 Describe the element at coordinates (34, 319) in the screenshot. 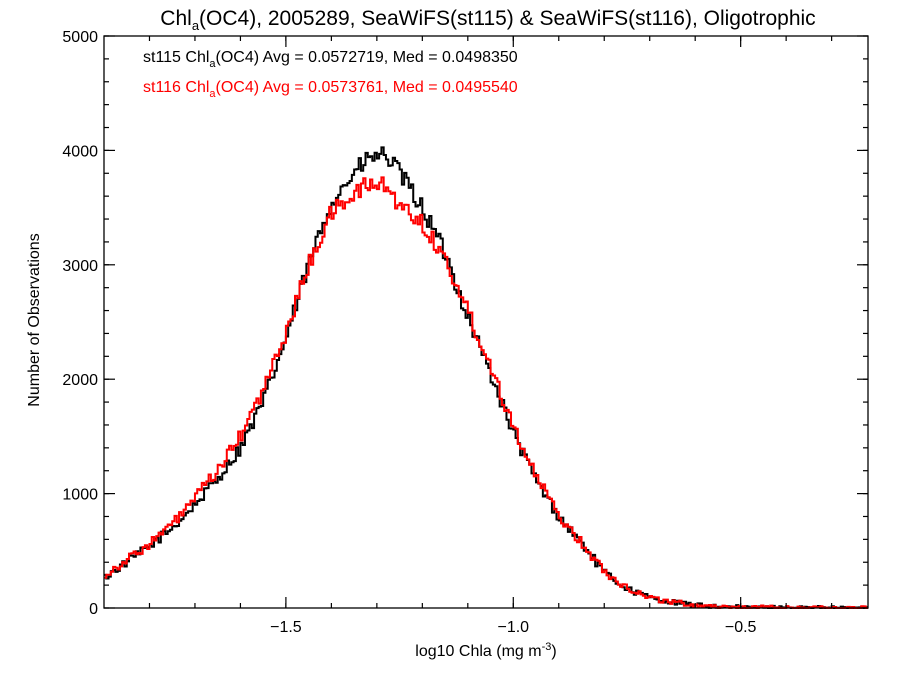

I see `y-axis-label: Number of Observations` at that location.